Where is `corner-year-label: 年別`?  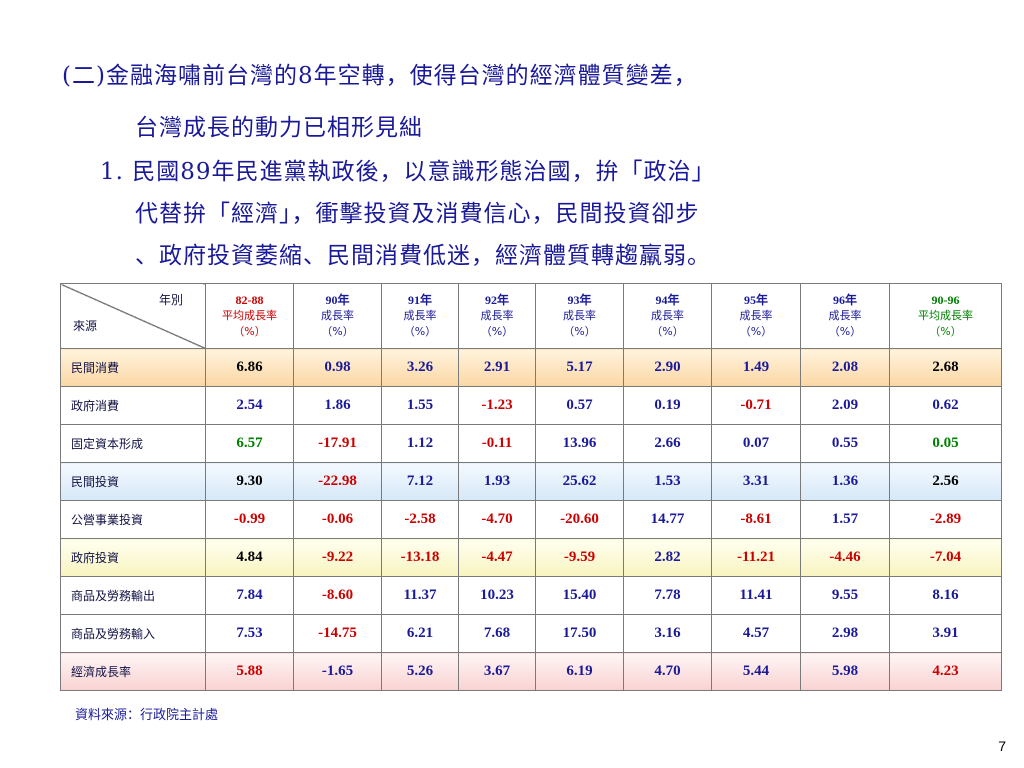
corner-year-label: 年別 is located at coordinates (170, 300).